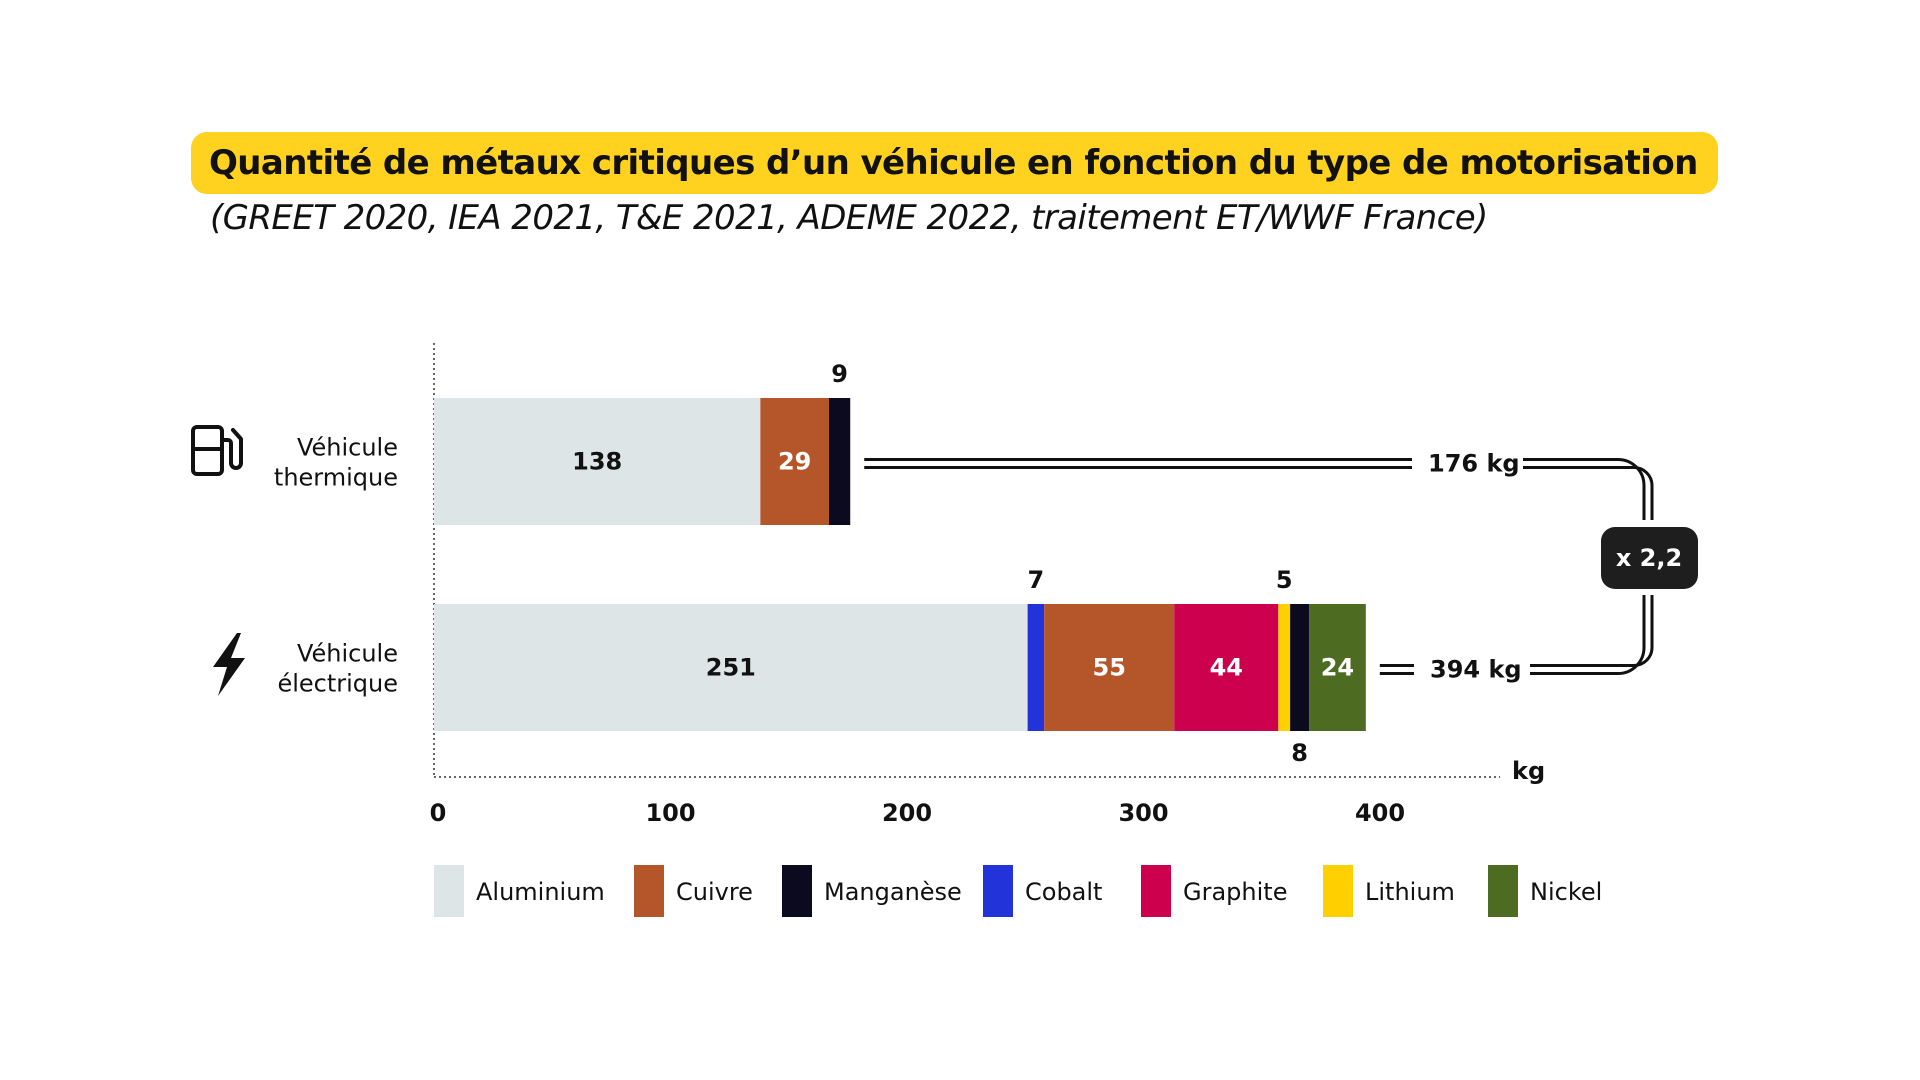  Describe the element at coordinates (1474, 464) in the screenshot. I see `total-label: 176 kg` at that location.